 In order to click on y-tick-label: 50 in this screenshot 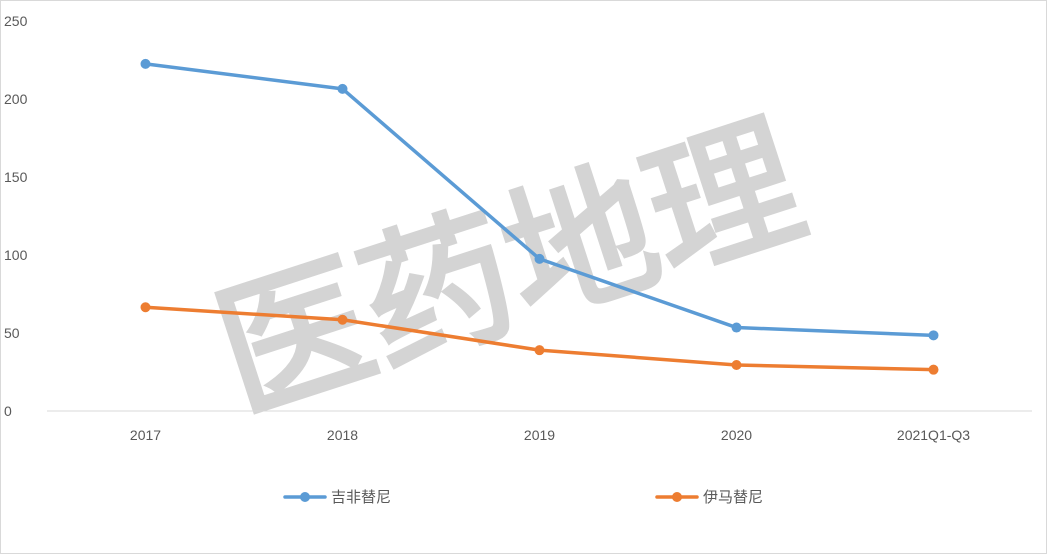, I will do `click(12, 333)`.